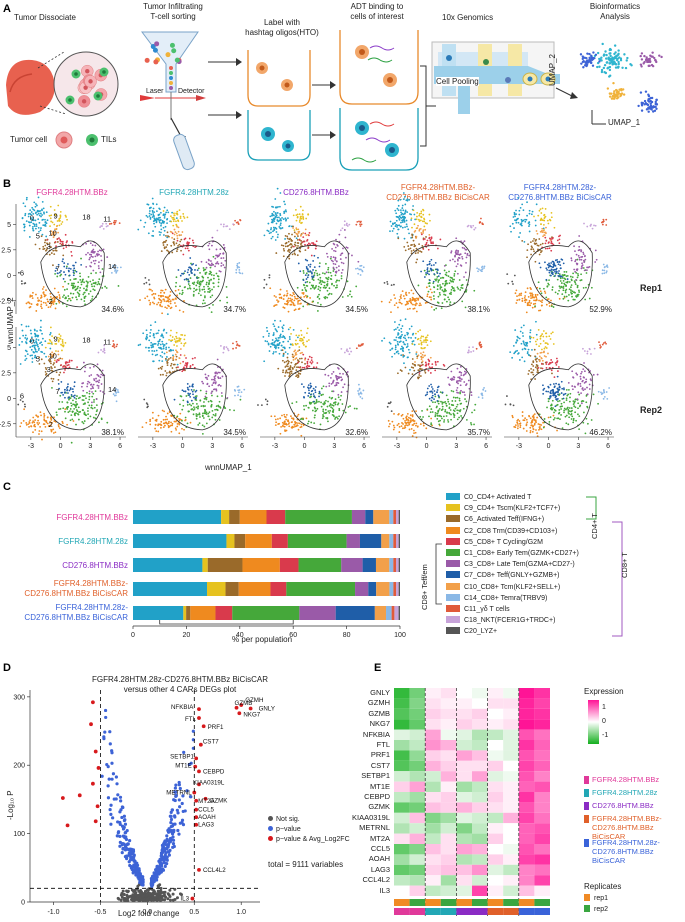  I want to click on umap-percent: 52.9%, so click(600, 309).